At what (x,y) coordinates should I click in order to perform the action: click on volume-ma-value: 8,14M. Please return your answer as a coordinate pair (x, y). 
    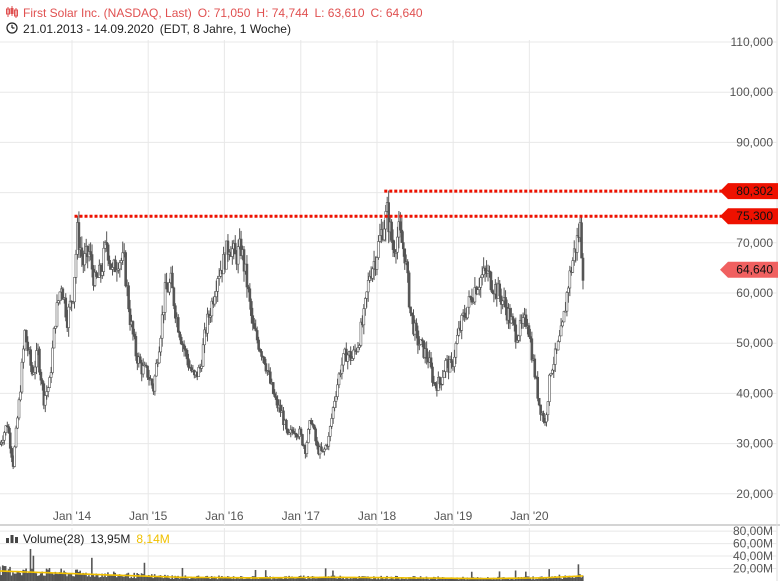
    Looking at the image, I should click on (153, 539).